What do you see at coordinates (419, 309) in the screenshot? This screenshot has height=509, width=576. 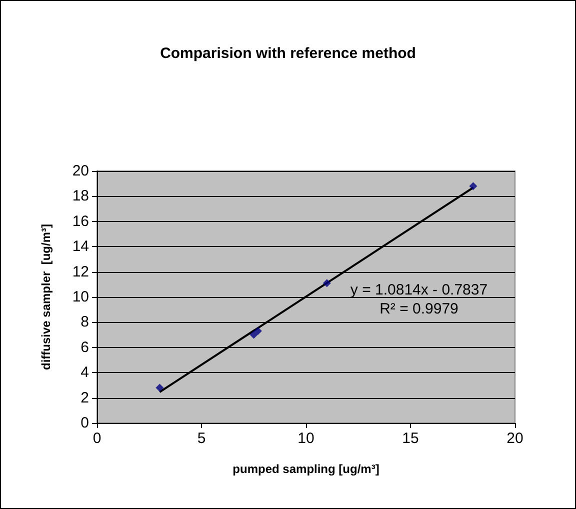 I see `annotation: R² = 0.9979` at bounding box center [419, 309].